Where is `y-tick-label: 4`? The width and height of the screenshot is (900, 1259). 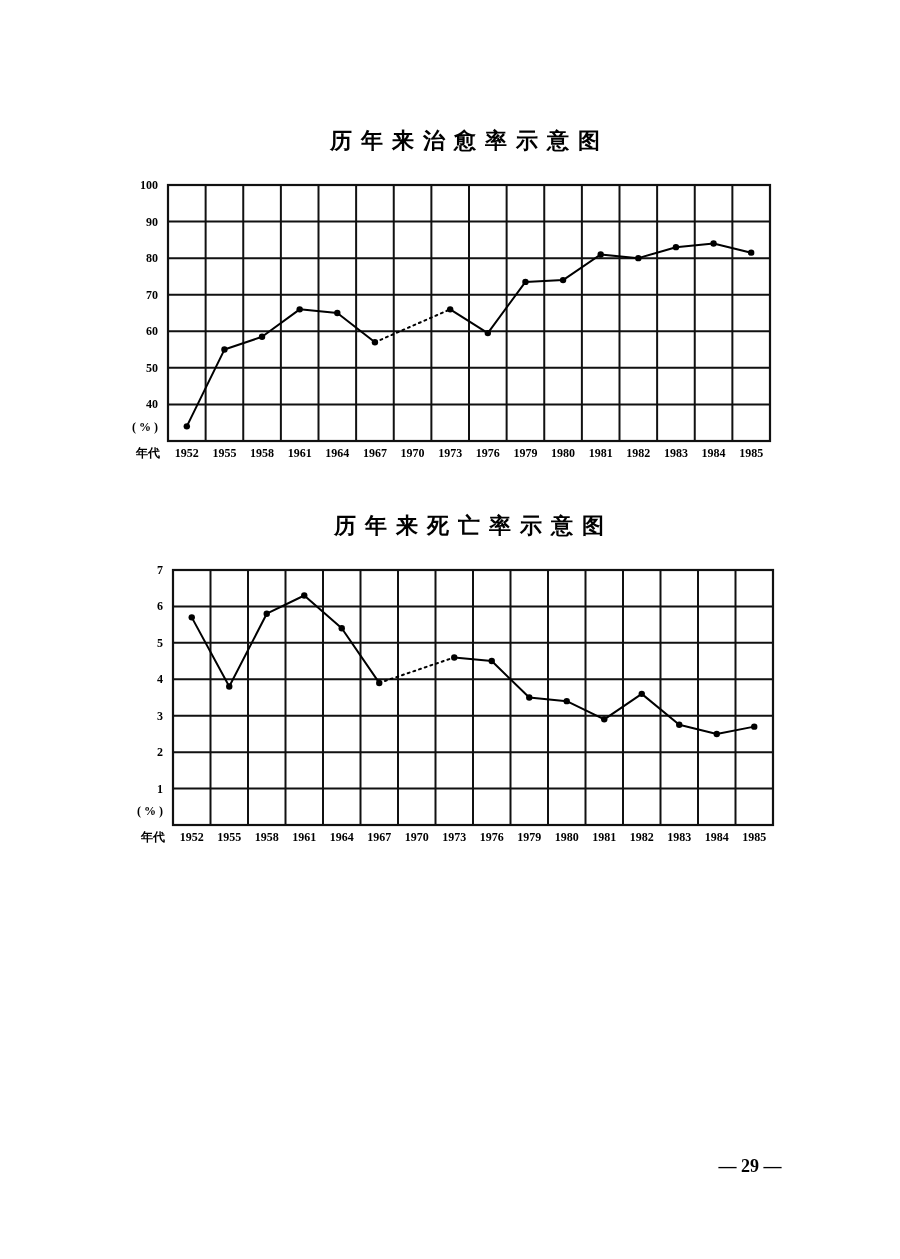
y-tick-label: 4 is located at coordinates (160, 679).